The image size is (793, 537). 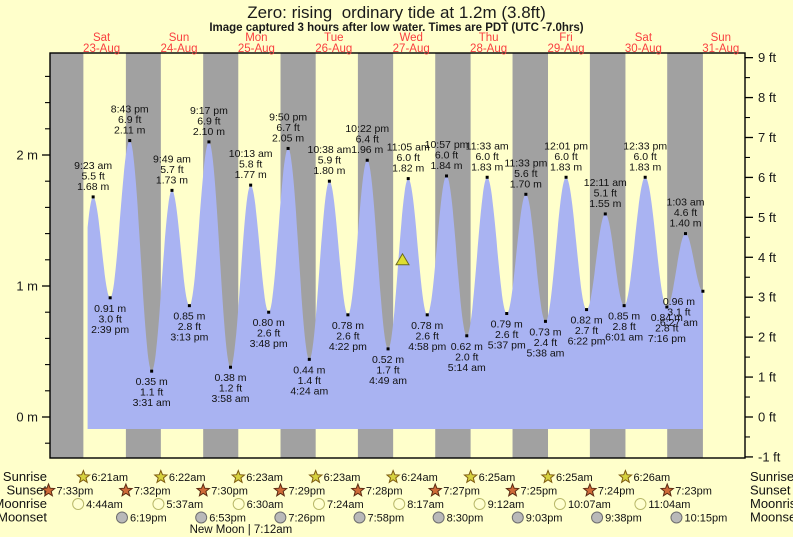 What do you see at coordinates (605, 204) in the screenshot?
I see `tide-high-m: 1.55 m` at bounding box center [605, 204].